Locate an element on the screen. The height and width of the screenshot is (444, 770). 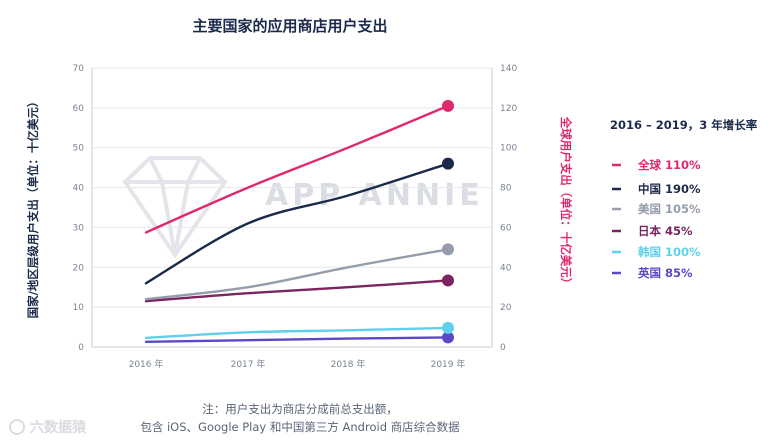
x-tick-label: 2018 年 is located at coordinates (348, 364).